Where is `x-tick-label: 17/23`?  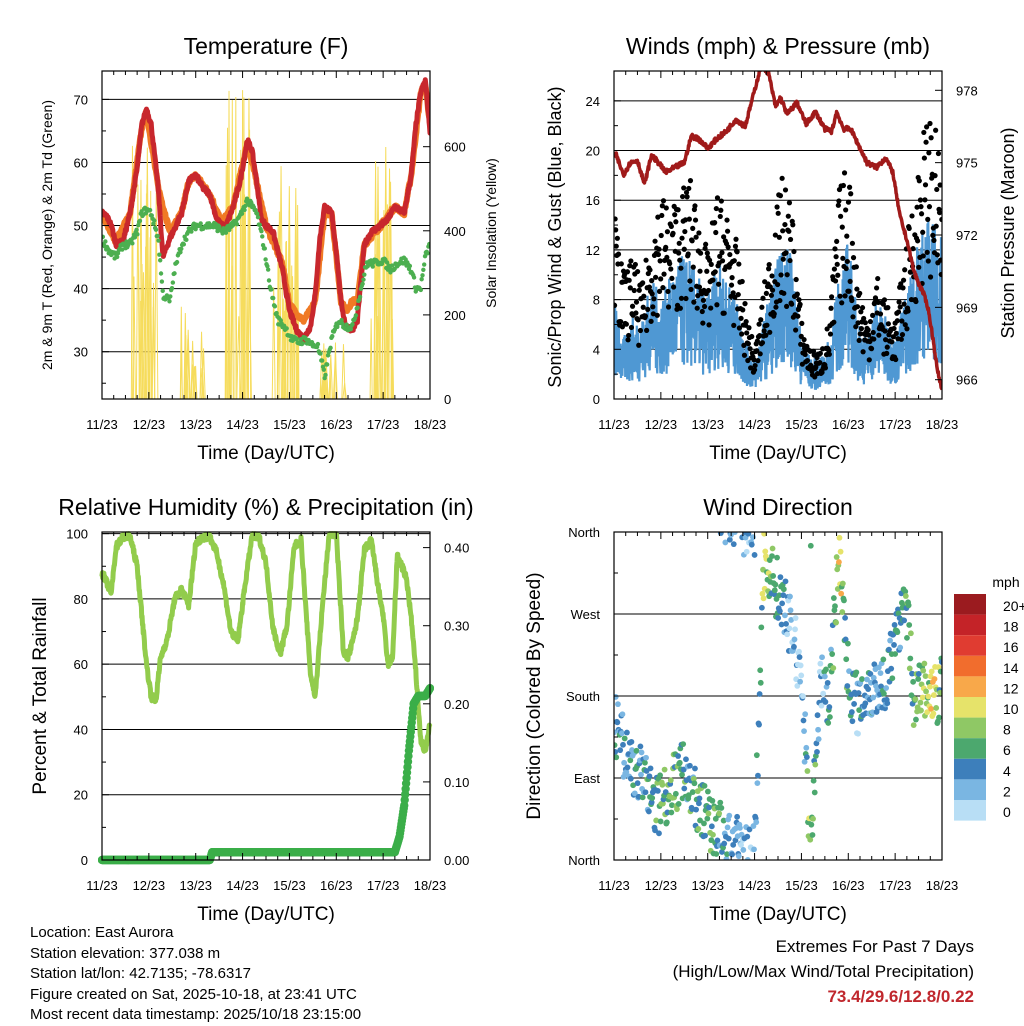
x-tick-label: 17/23 is located at coordinates (383, 424).